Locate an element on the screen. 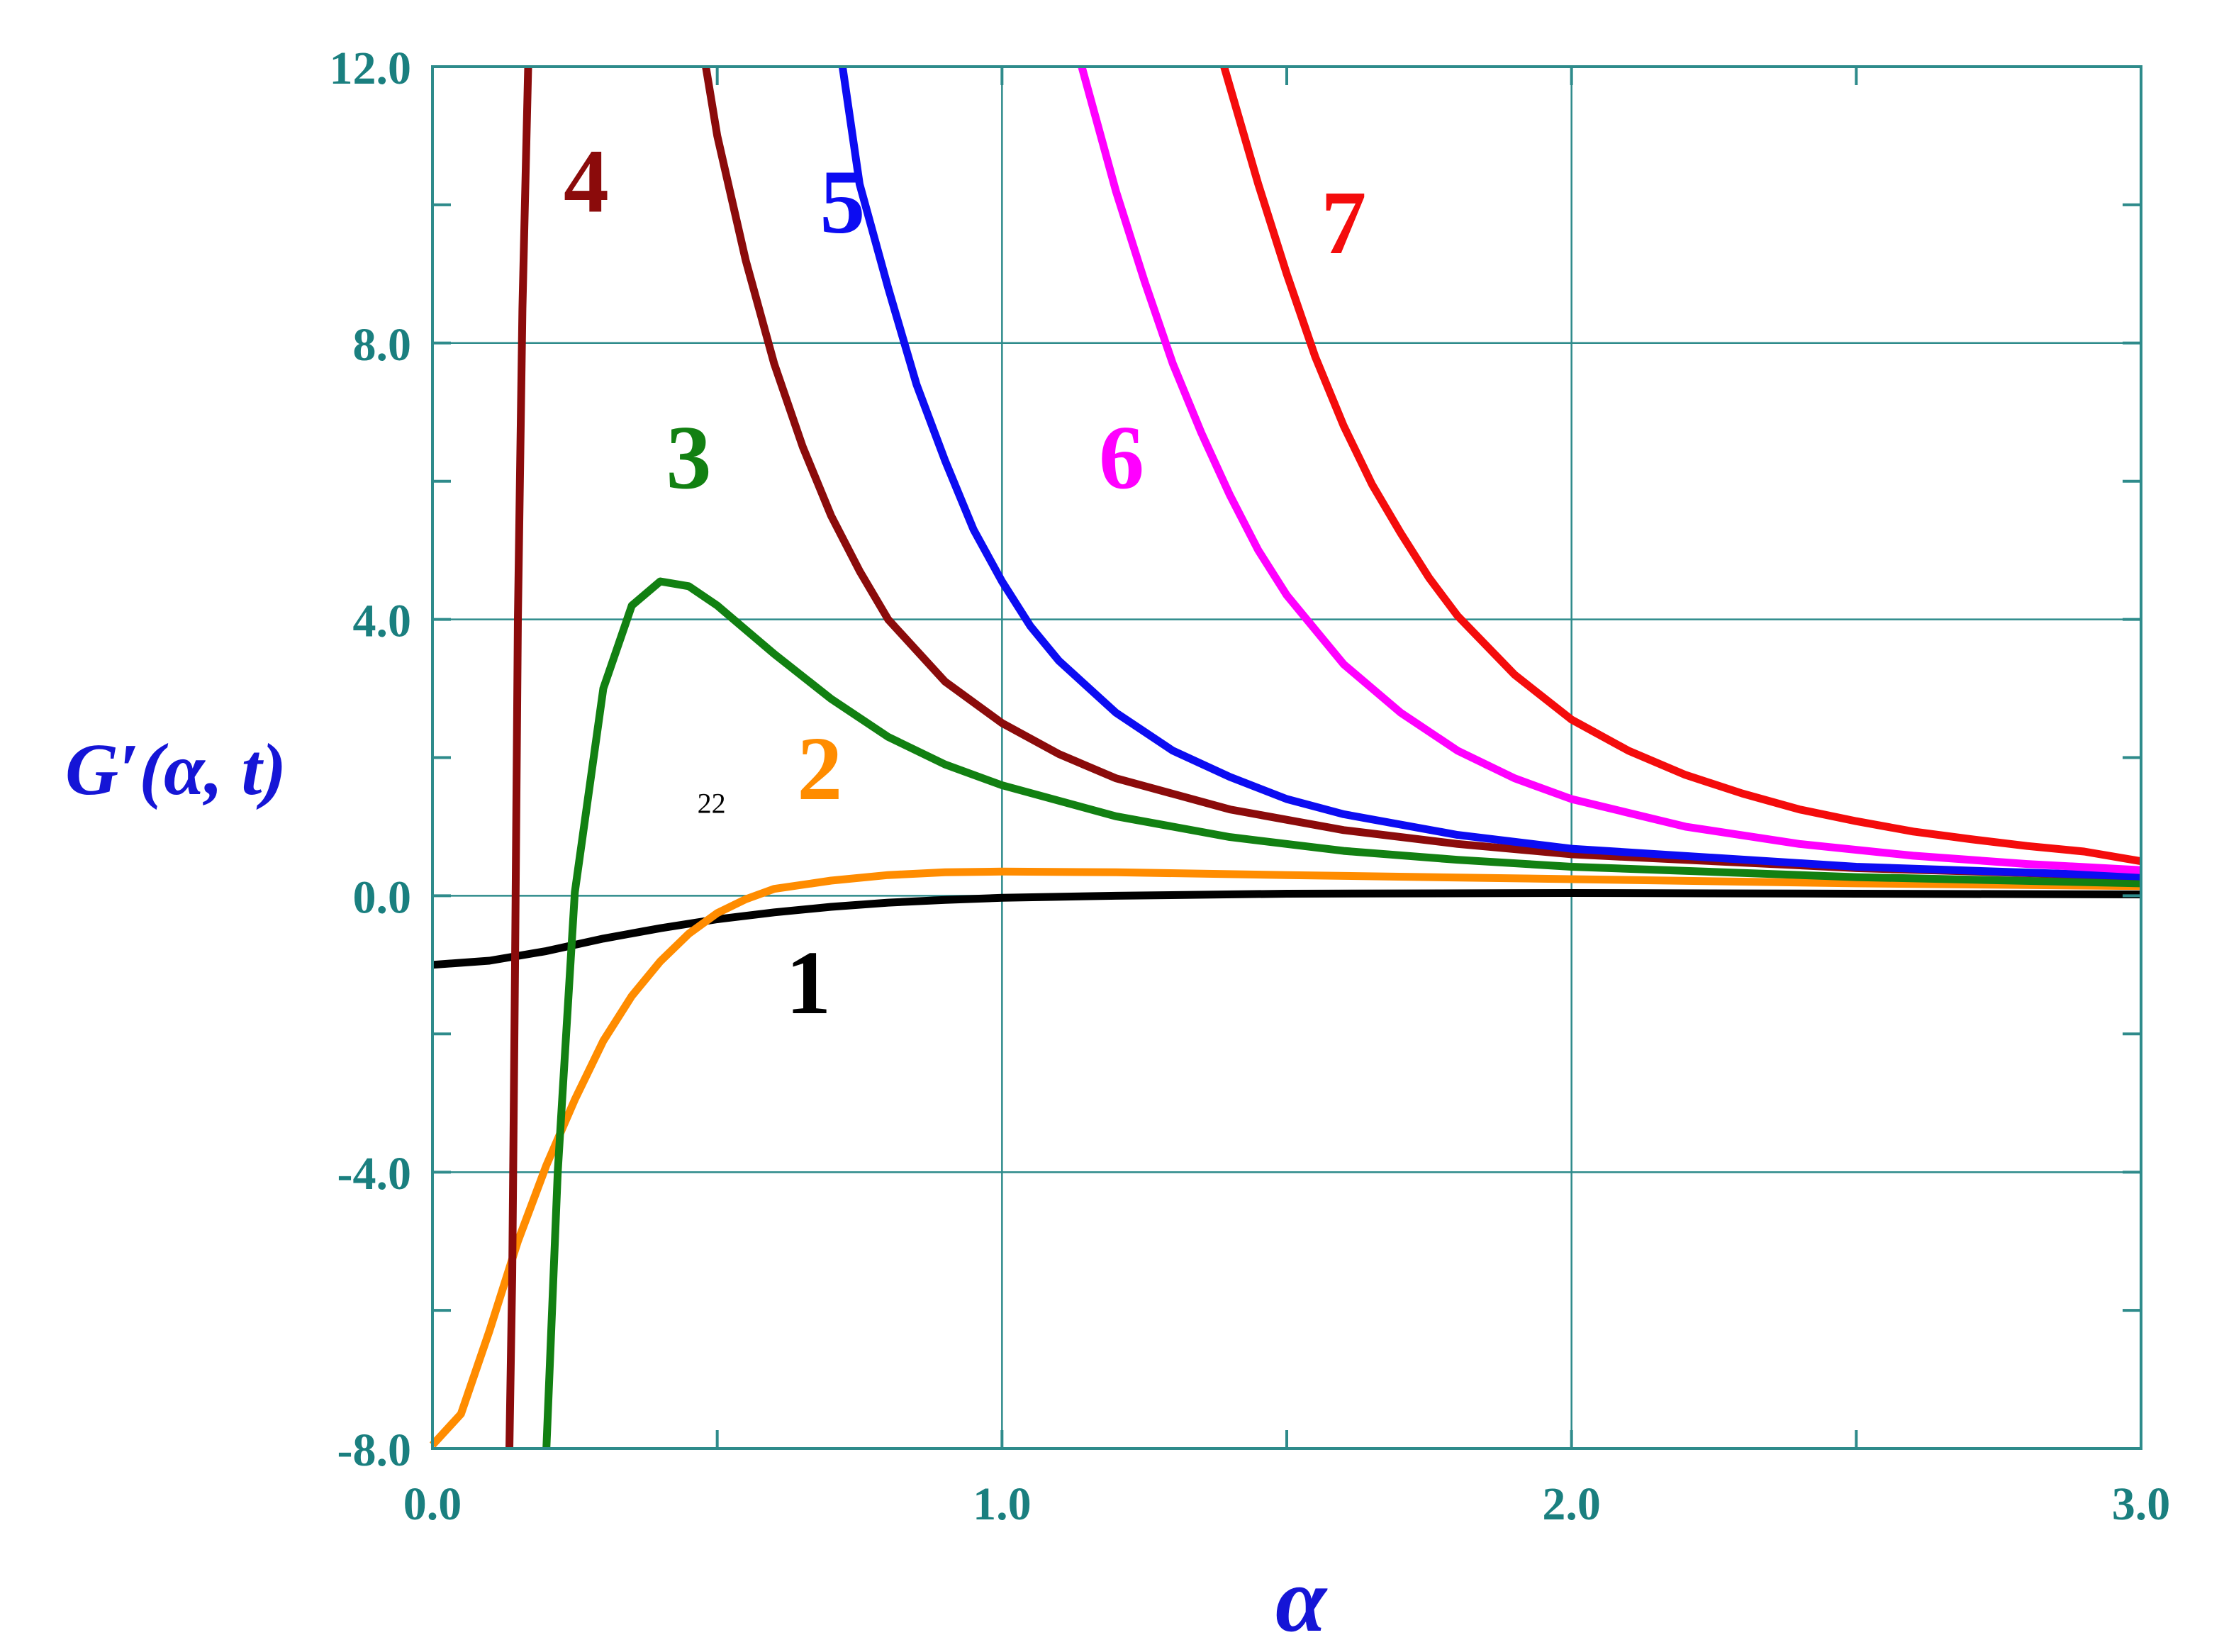 Image resolution: width=2224 pixels, height=1652 pixels. curve-label-3: 3 is located at coordinates (689, 457).